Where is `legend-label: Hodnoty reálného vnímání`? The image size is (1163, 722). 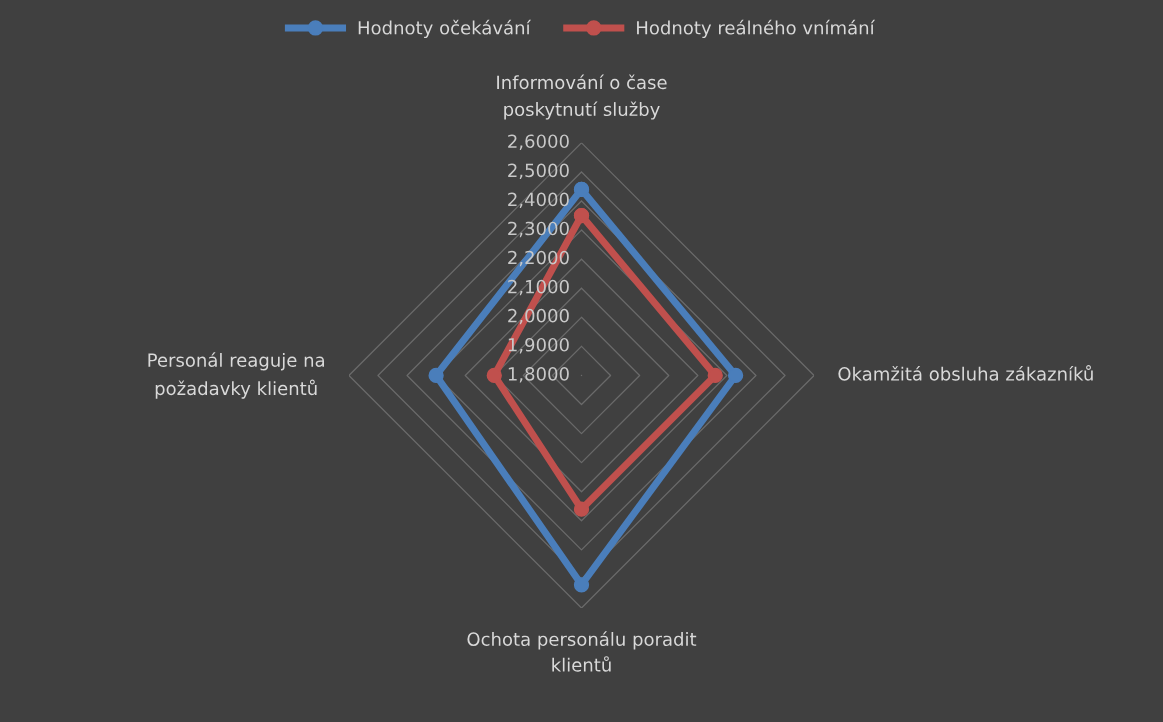 legend-label: Hodnoty reálného vnímání is located at coordinates (756, 29).